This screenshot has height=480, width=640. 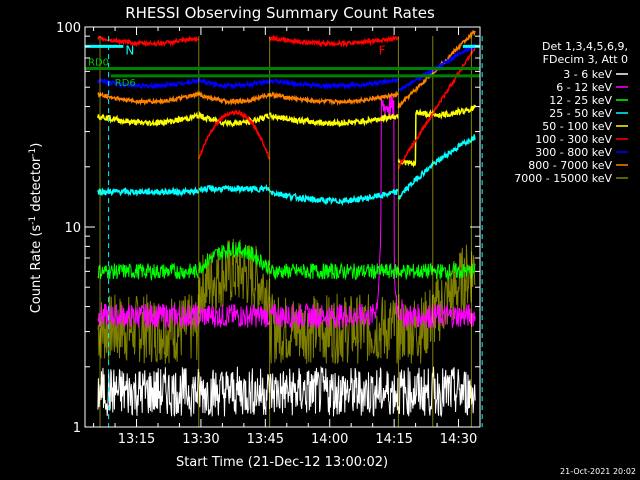 I want to click on y-tick-label-0: 1, so click(x=77, y=428).